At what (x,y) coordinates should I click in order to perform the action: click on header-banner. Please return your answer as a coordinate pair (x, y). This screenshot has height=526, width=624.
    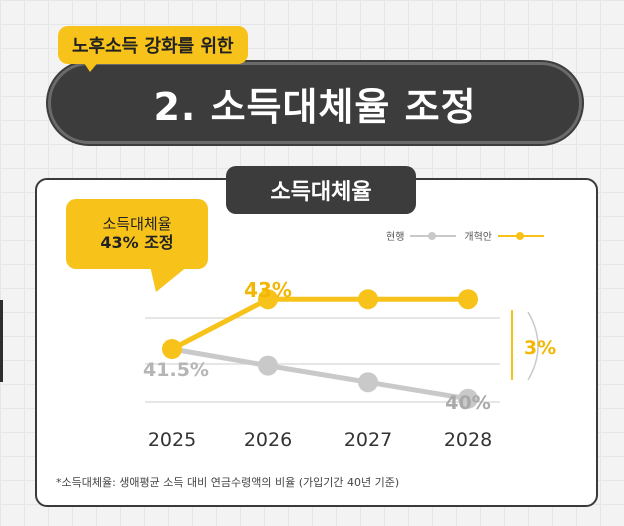
    Looking at the image, I should click on (315, 103).